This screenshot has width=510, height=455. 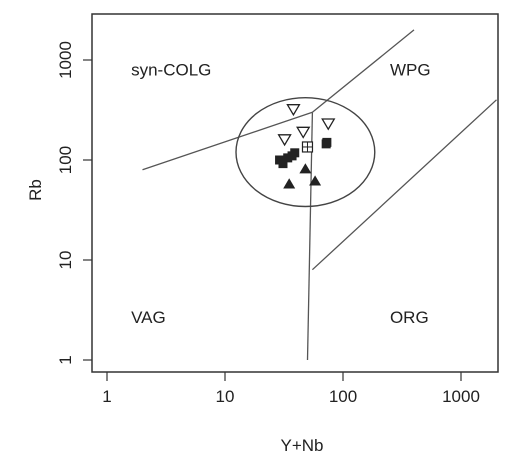 What do you see at coordinates (291, 389) in the screenshot?
I see `x-axis: 1 10 100 1000` at bounding box center [291, 389].